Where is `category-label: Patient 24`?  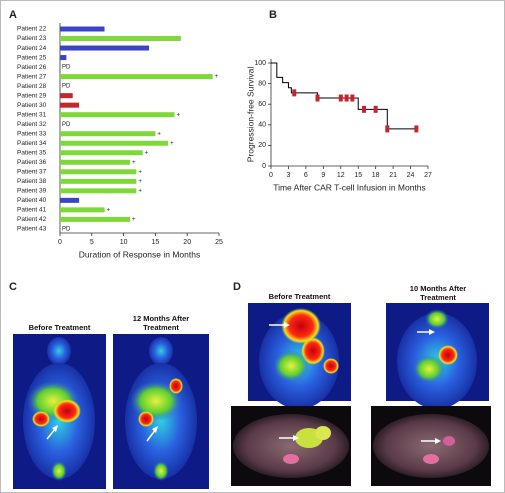
category-label: Patient 24 is located at coordinates (32, 48).